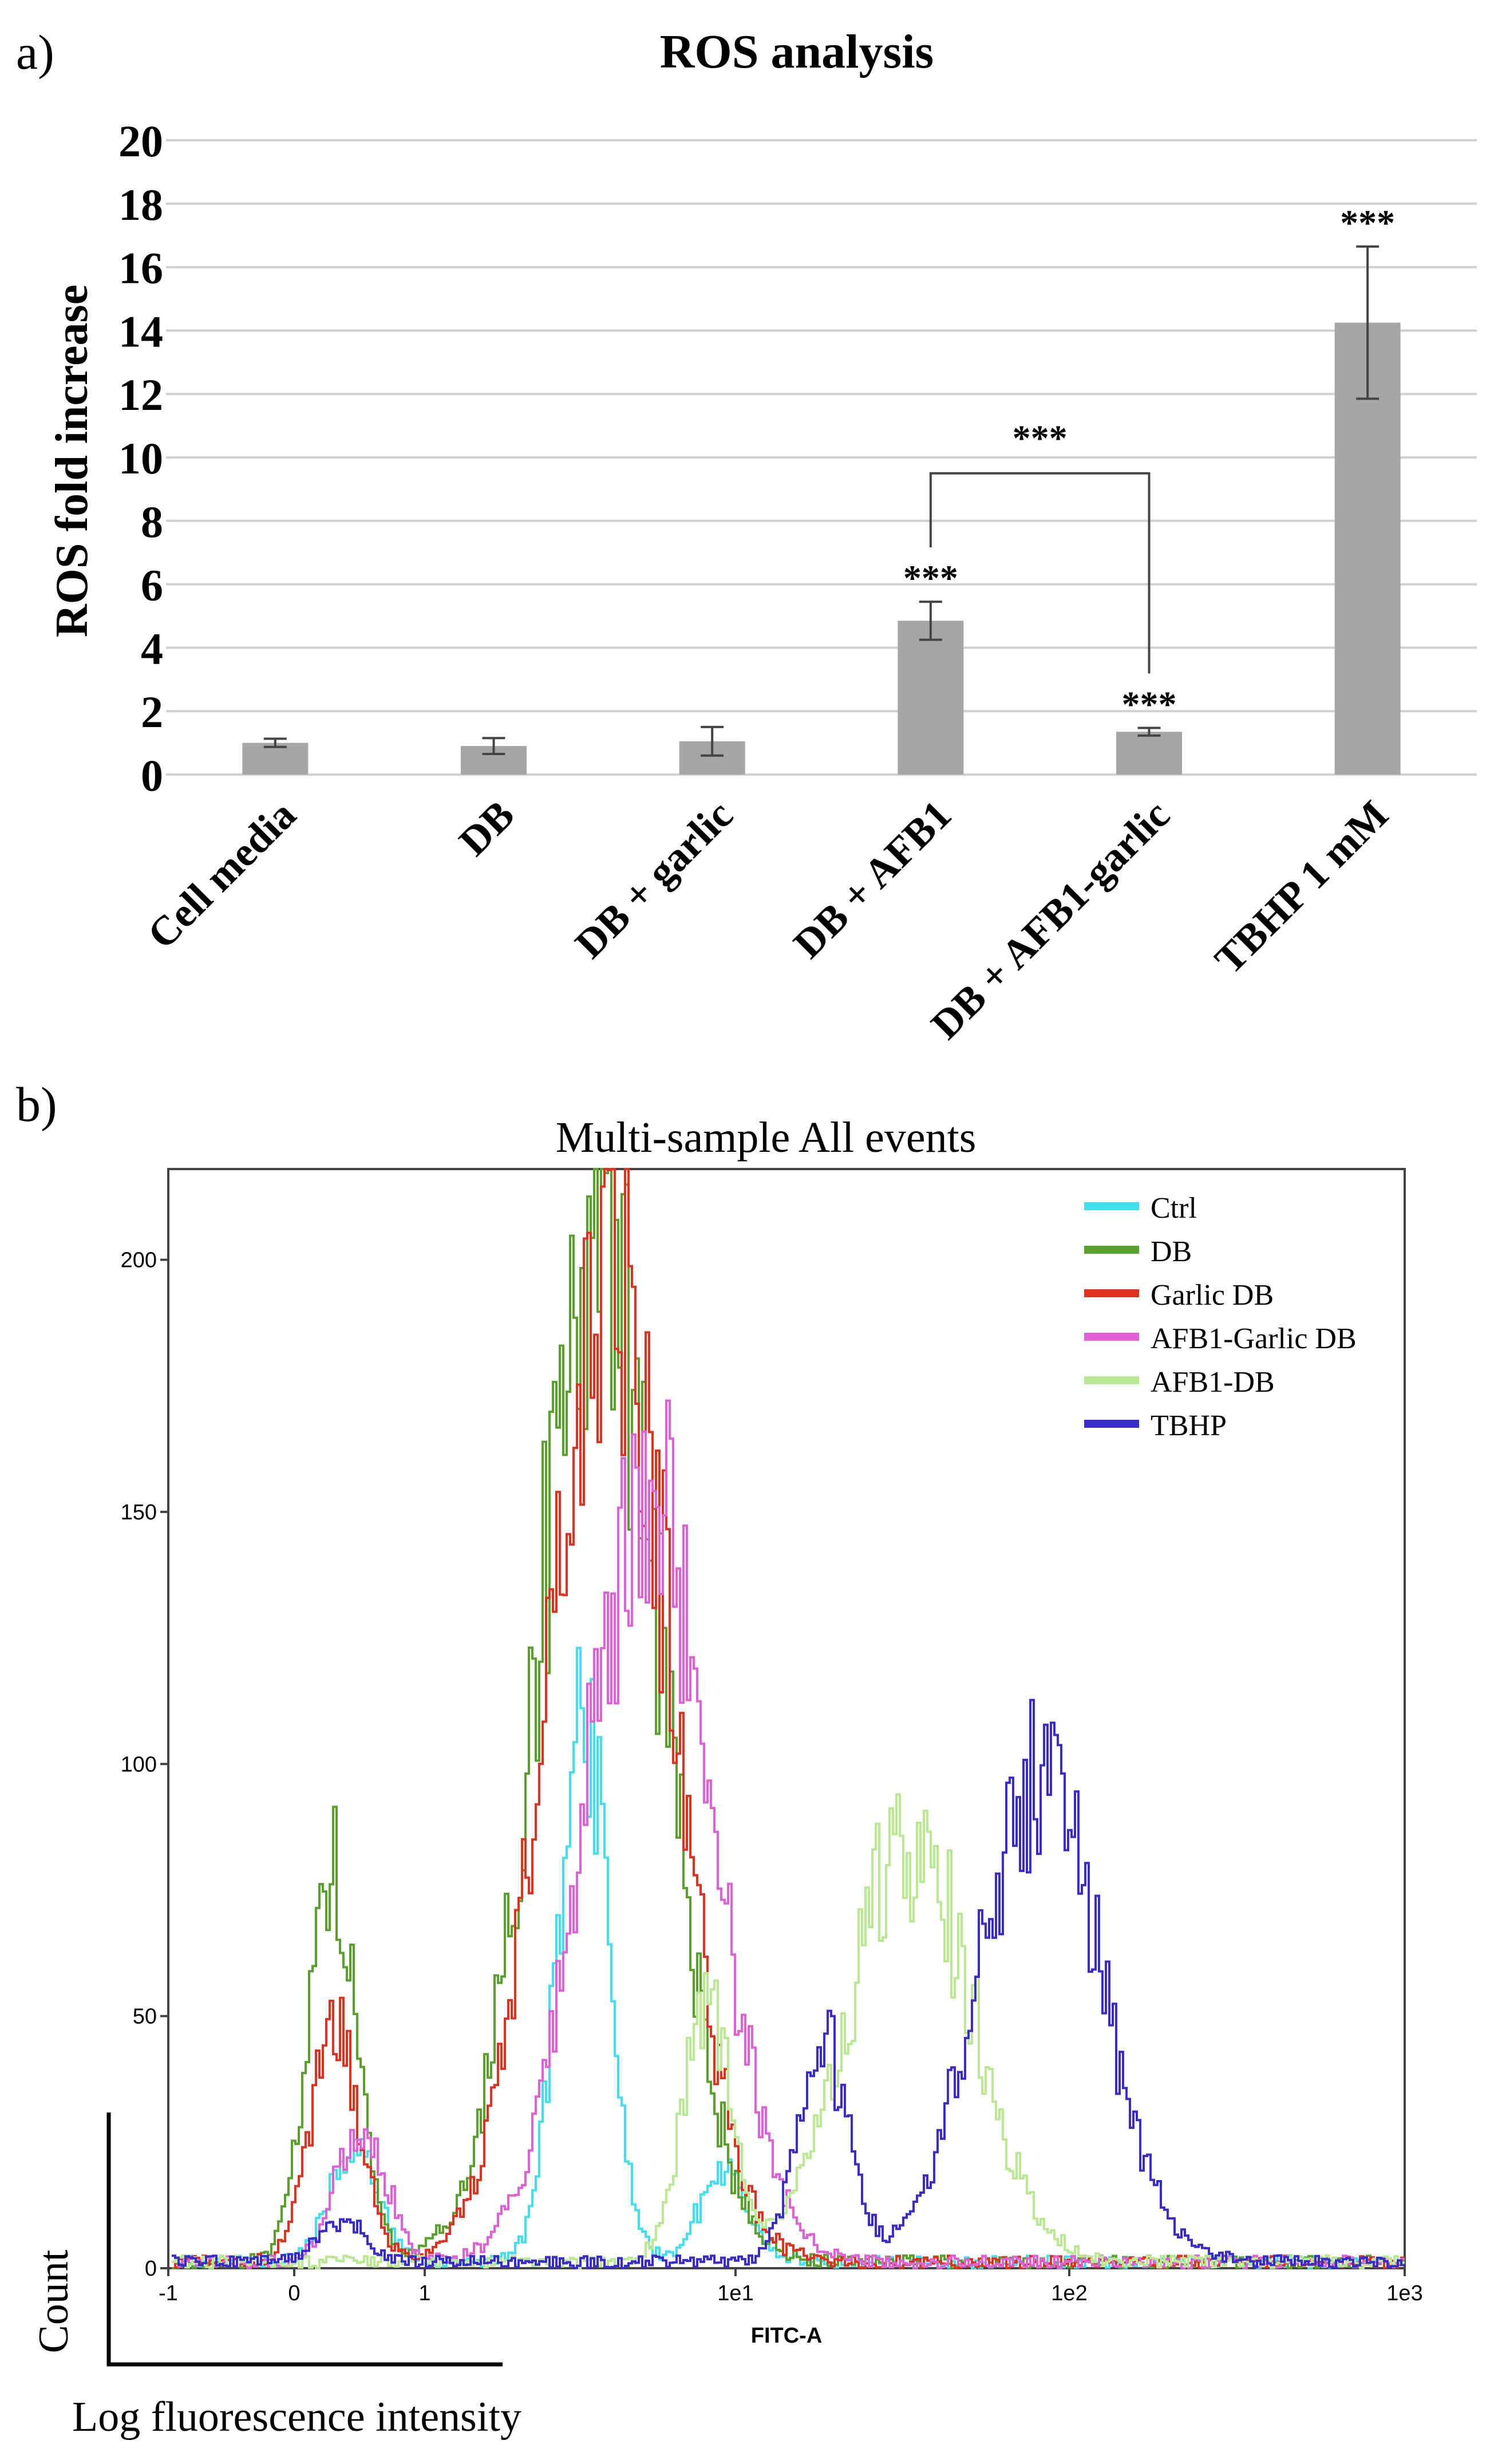 The image size is (1502, 2464). What do you see at coordinates (872, 879) in the screenshot?
I see `bar-category-label: DB + AFB1` at bounding box center [872, 879].